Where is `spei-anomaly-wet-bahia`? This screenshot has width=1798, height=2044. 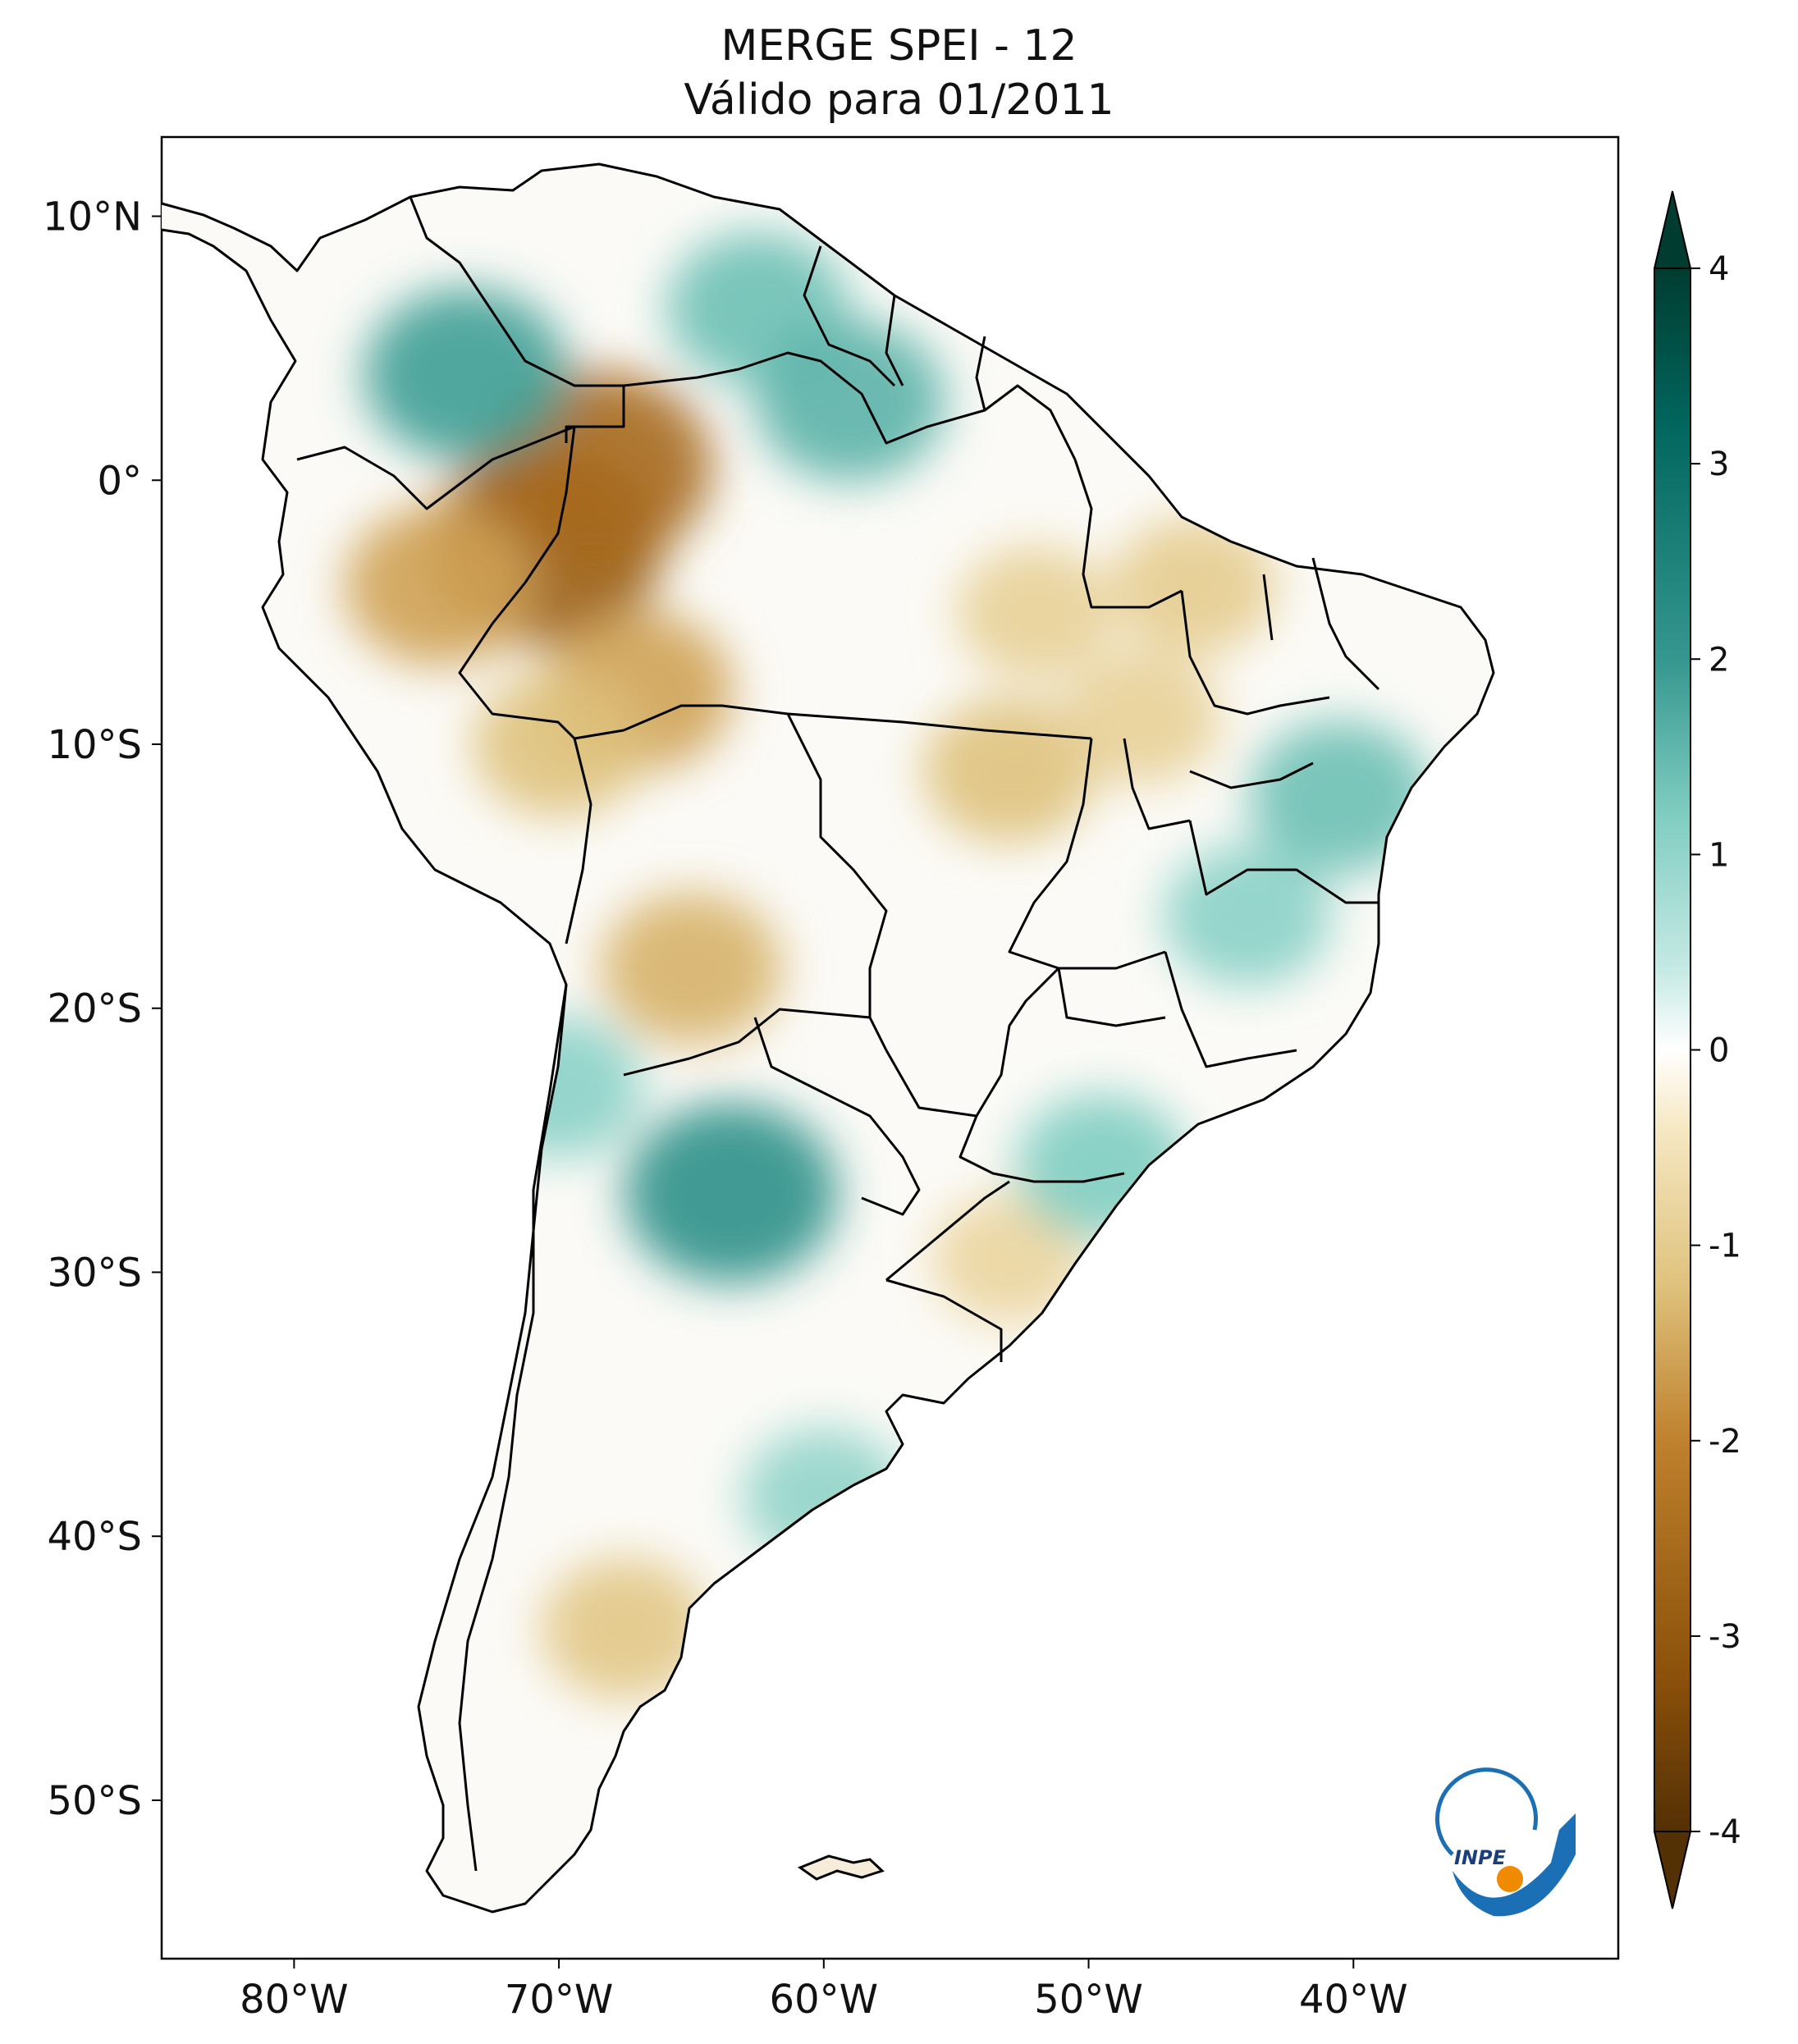
spei-anomaly-wet-bahia is located at coordinates (1340, 797).